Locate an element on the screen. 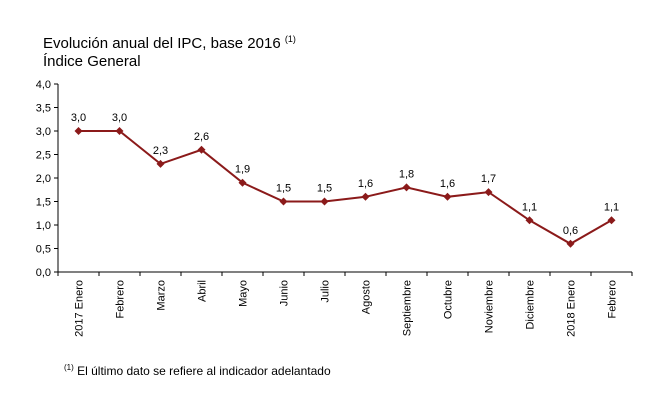 The image size is (665, 400). x-tick-label: Mayo is located at coordinates (244, 293).